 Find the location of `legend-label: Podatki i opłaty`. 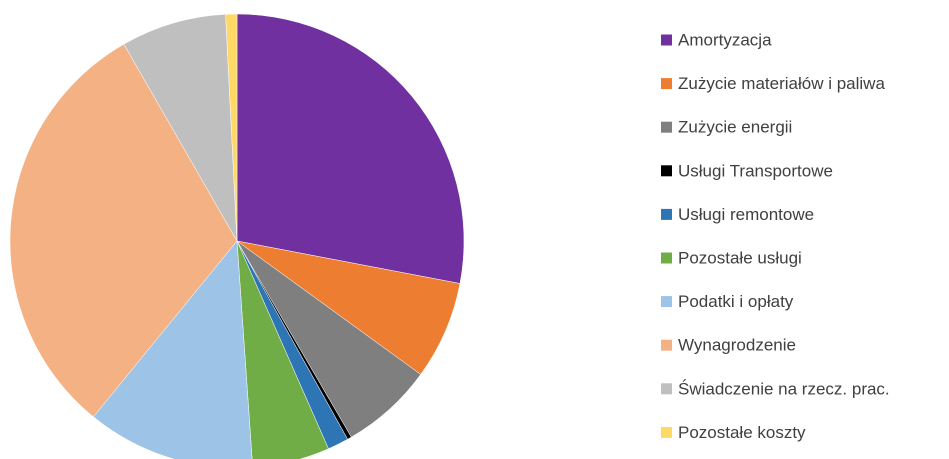

legend-label: Podatki i opłaty is located at coordinates (736, 301).